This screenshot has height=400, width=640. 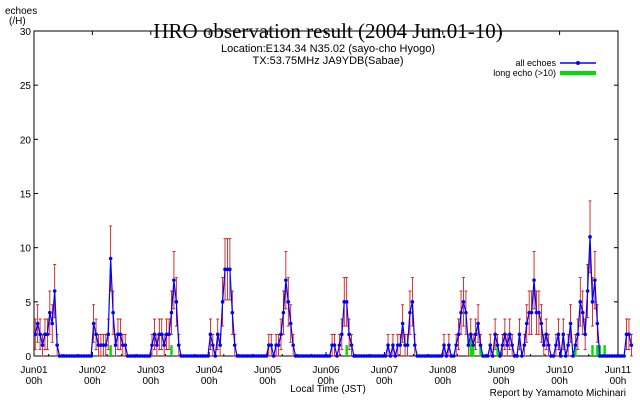 I want to click on x-tick-day-label: Jun01, so click(x=34, y=370).